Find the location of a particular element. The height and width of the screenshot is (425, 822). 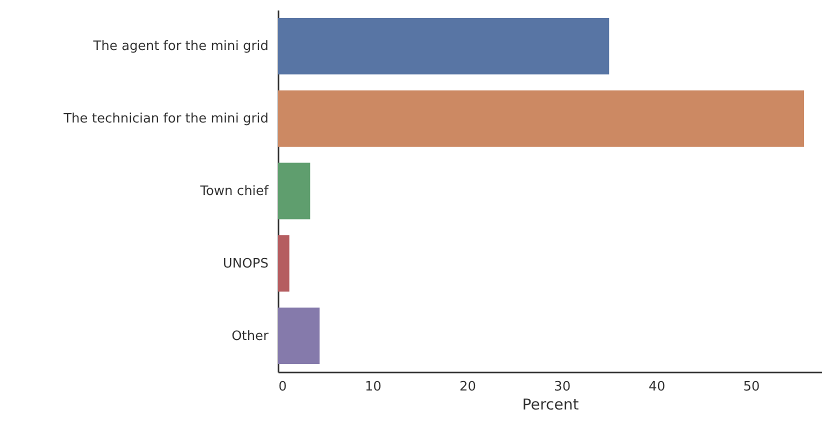

x-axis-title: Percent is located at coordinates (550, 405).